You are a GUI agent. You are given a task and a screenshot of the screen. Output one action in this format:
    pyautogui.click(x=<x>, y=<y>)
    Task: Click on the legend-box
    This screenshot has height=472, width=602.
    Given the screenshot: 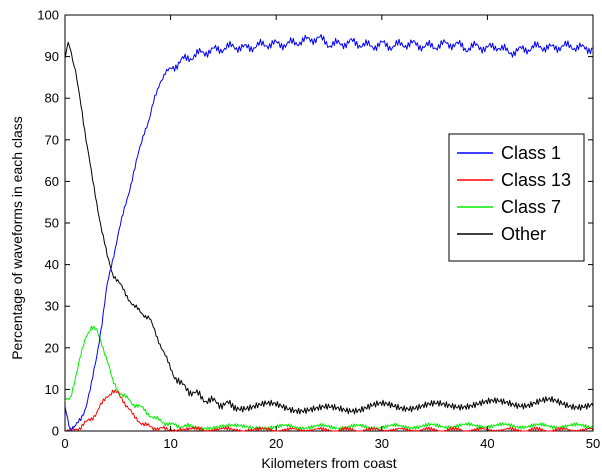 What is the action you would take?
    pyautogui.click(x=516, y=197)
    